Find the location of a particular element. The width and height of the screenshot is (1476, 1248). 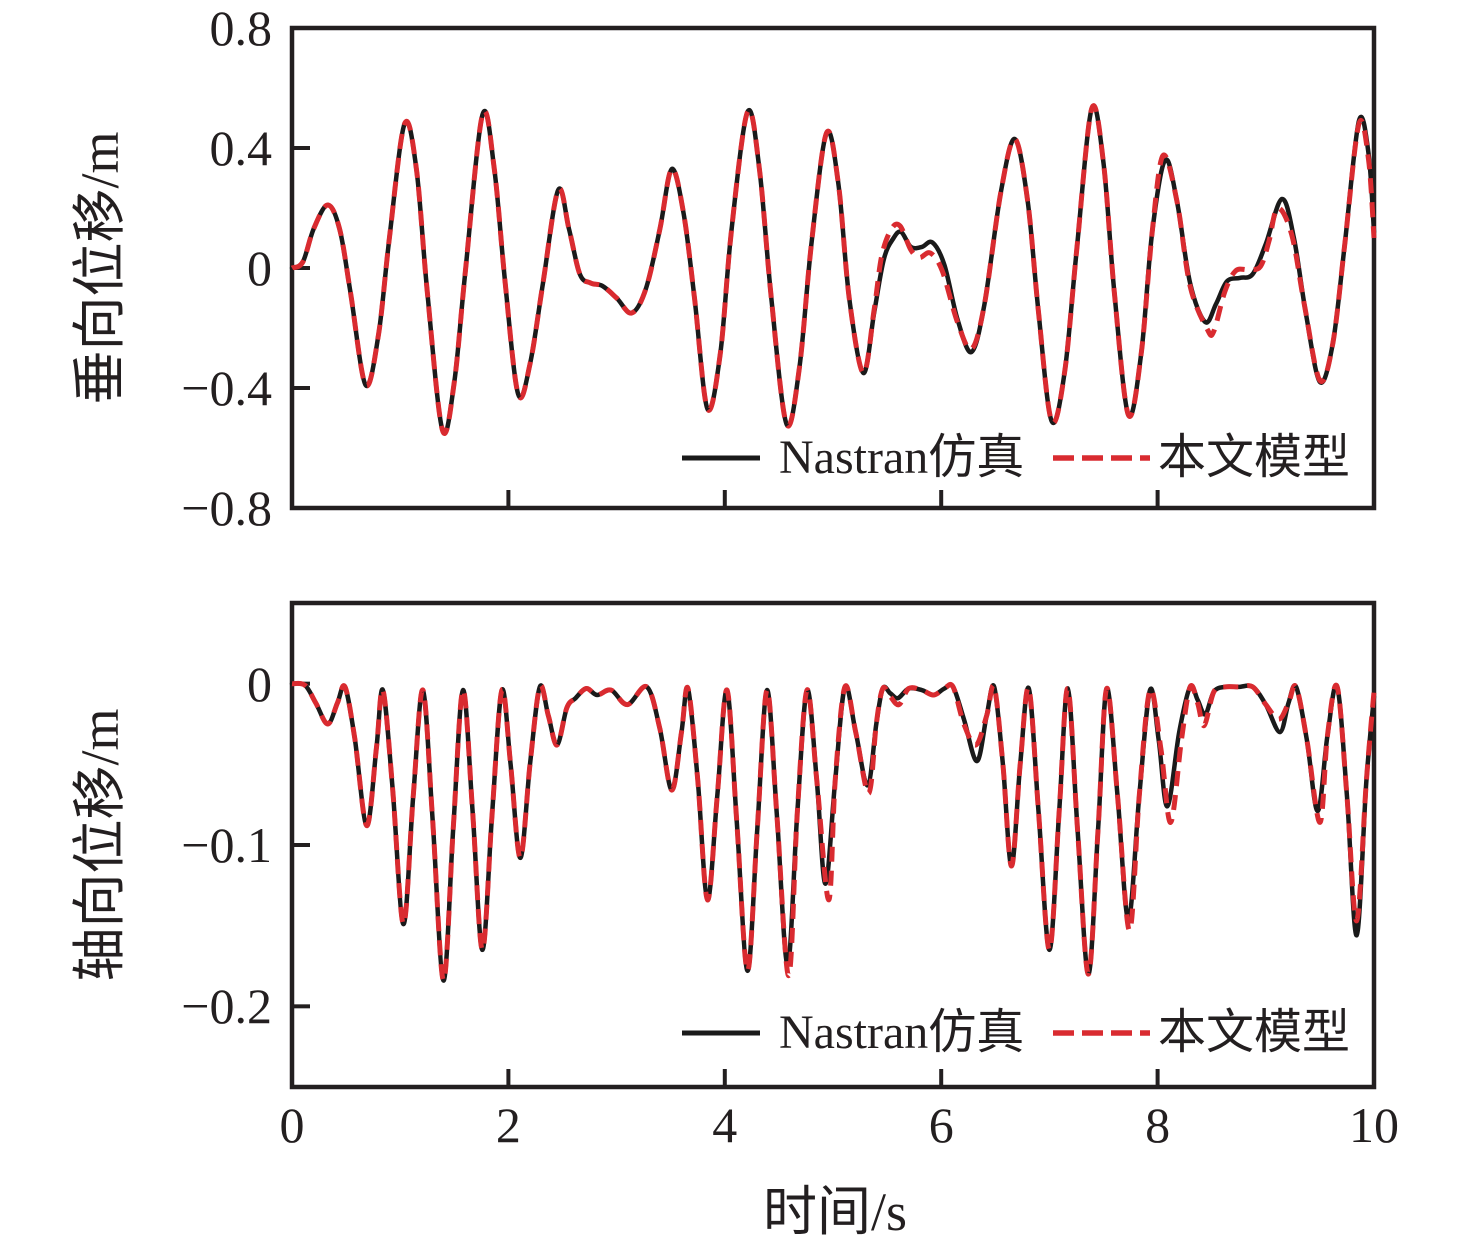

x-tick-label: 10 is located at coordinates (1374, 1125).